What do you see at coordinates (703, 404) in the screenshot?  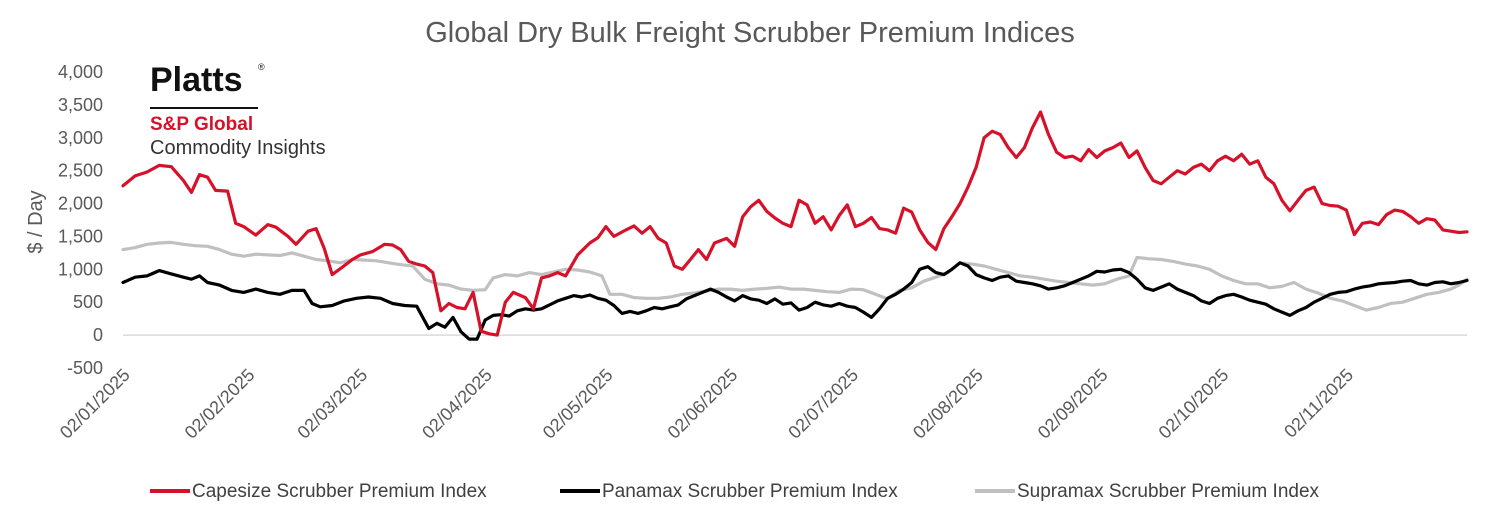 I see `x-tick-label: 02/06/2025` at bounding box center [703, 404].